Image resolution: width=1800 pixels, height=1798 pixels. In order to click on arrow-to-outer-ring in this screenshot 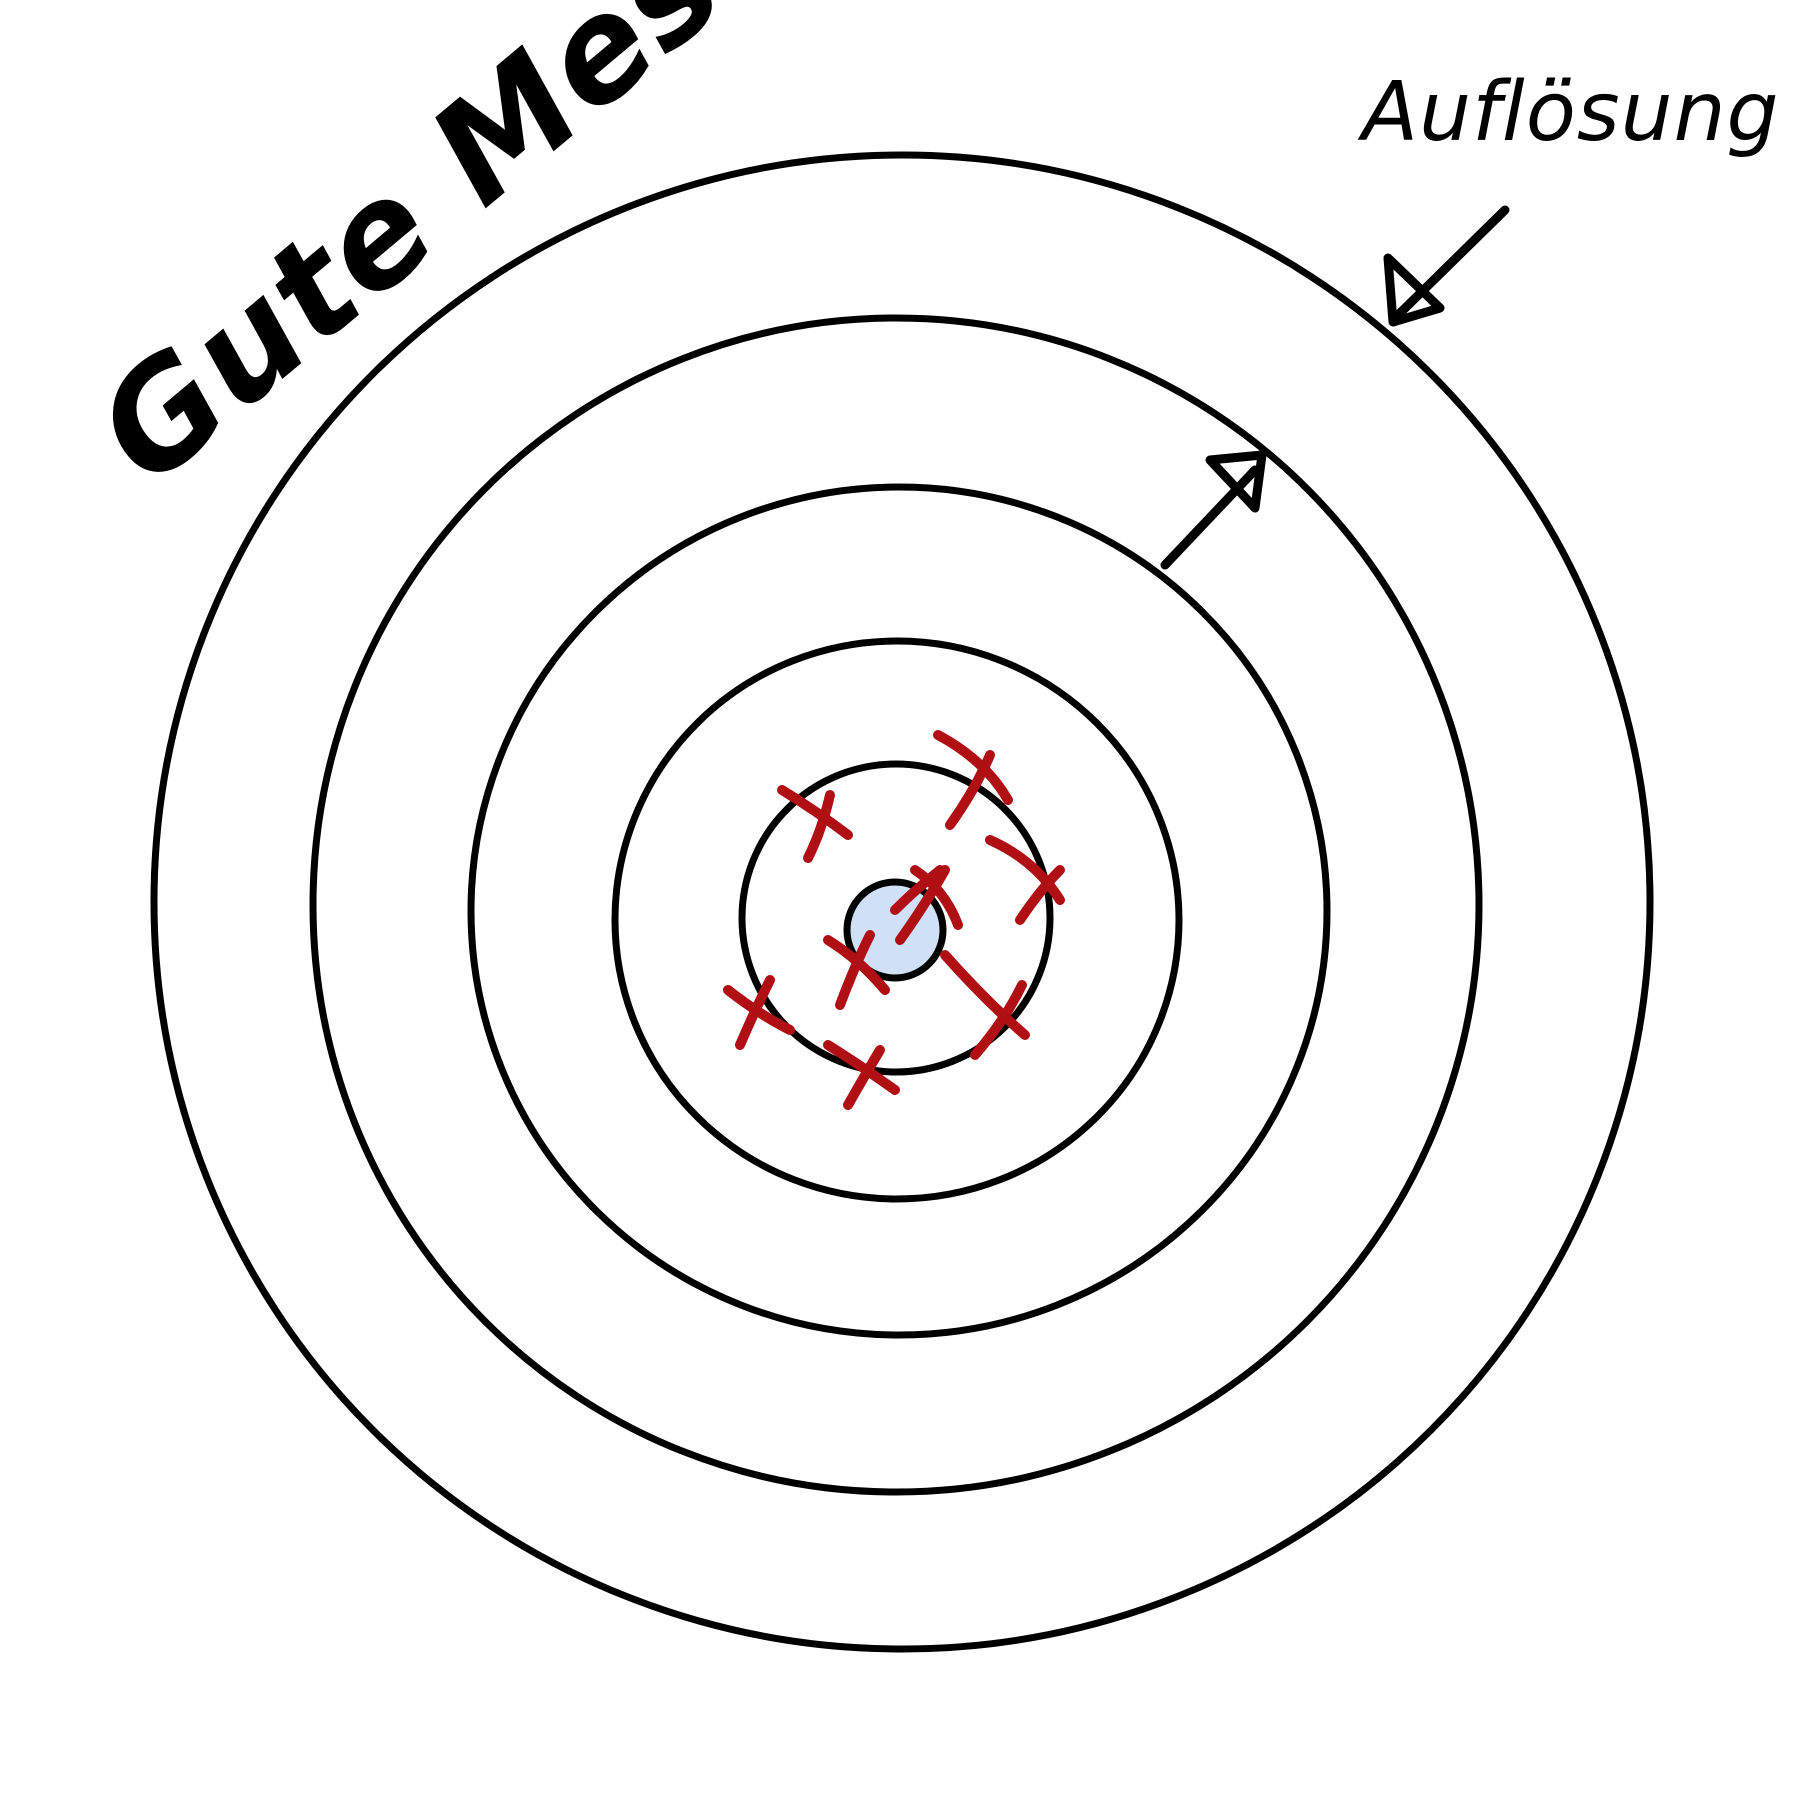, I will do `click(1446, 266)`.